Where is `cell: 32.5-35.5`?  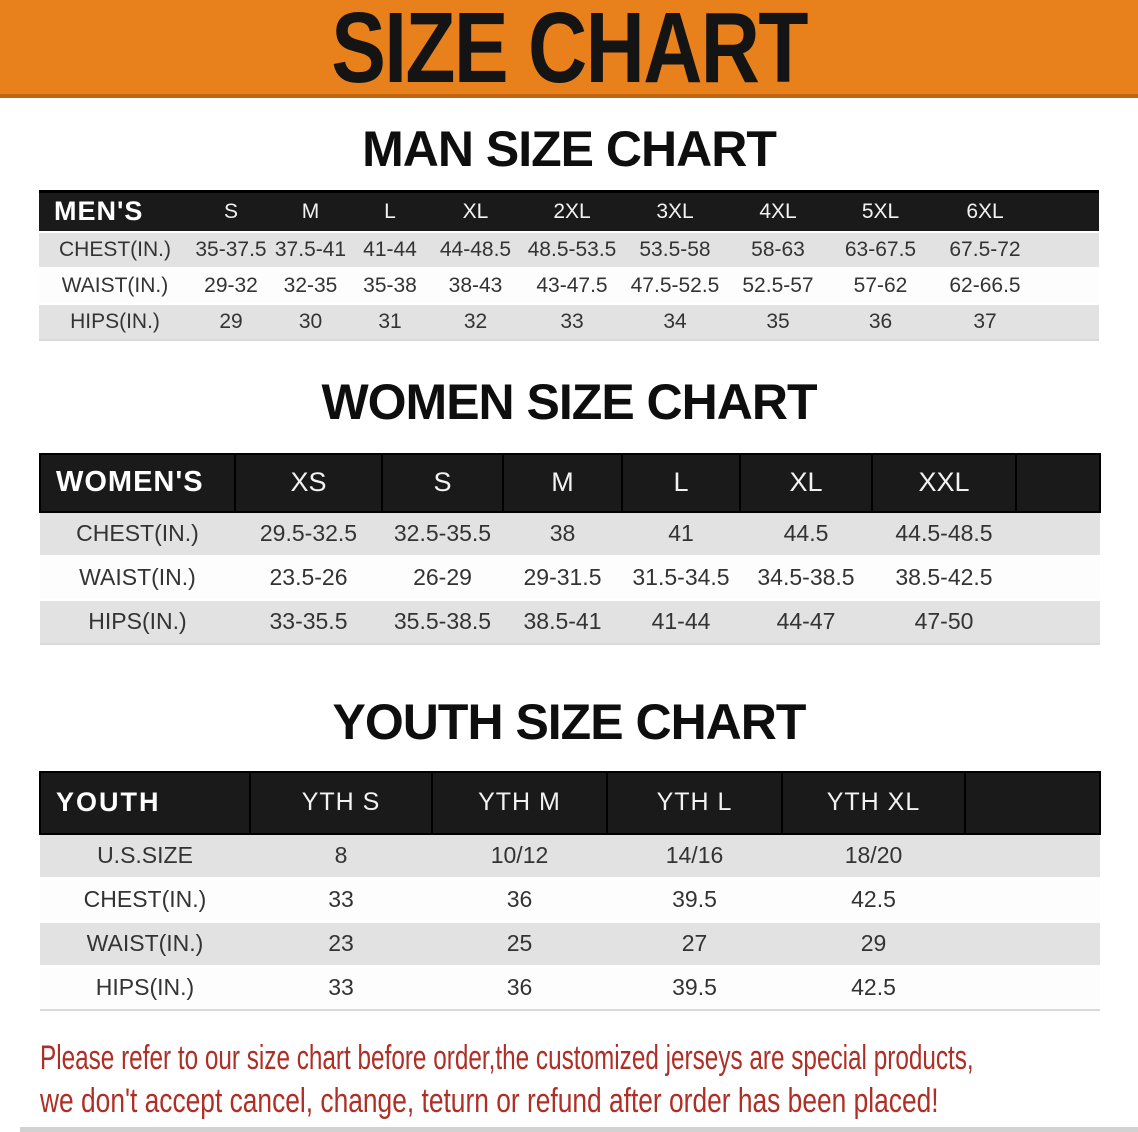 cell: 32.5-35.5 is located at coordinates (442, 533).